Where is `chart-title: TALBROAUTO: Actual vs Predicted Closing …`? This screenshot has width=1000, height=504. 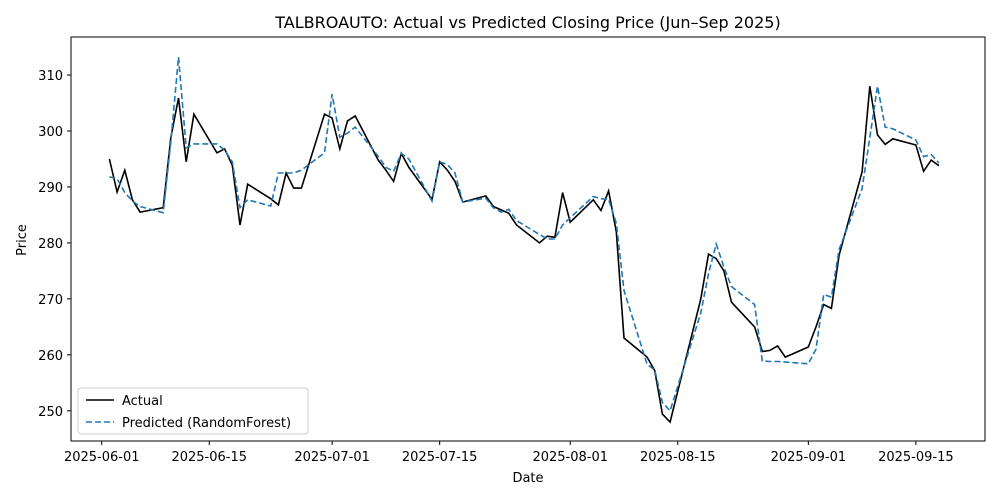 chart-title: TALBROAUTO: Actual vs Predicted Closing … is located at coordinates (527, 22).